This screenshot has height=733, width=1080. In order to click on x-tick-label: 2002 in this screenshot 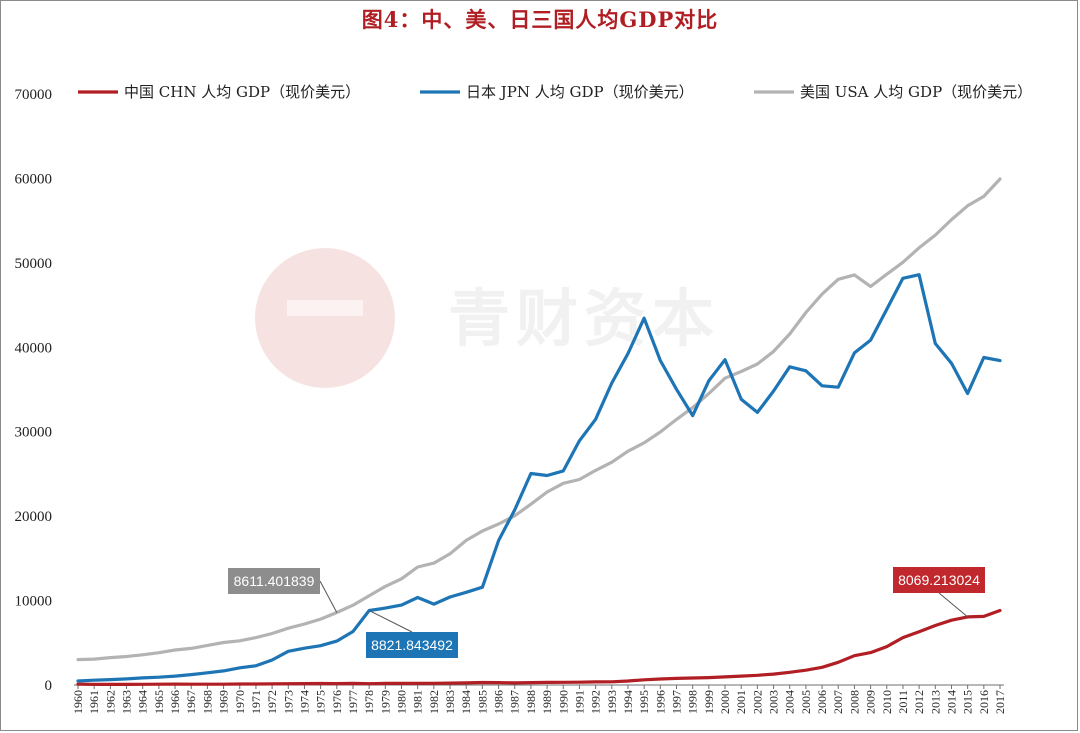, I will do `click(757, 702)`.